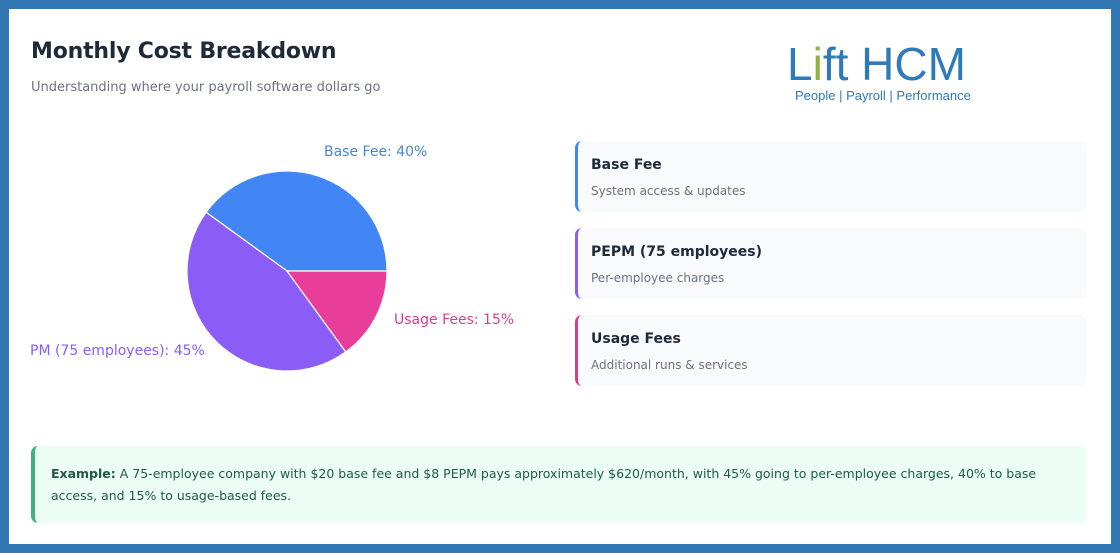 The height and width of the screenshot is (553, 1120). I want to click on example-label: Example:, so click(83, 473).